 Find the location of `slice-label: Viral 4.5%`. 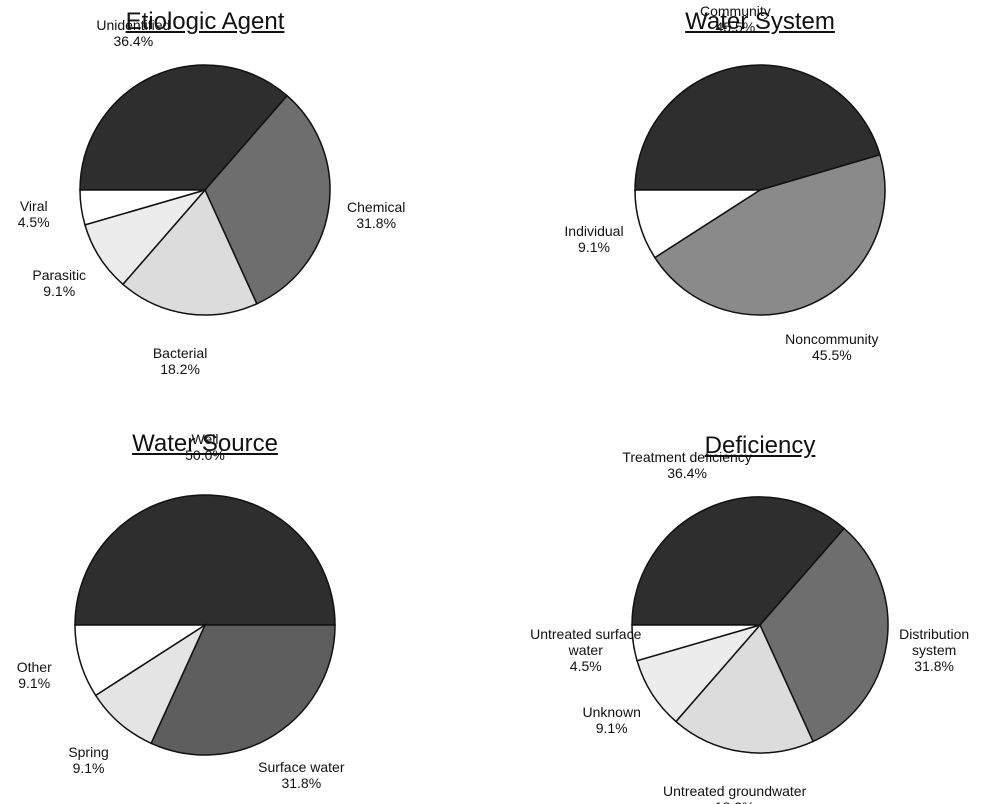

slice-label: Viral 4.5% is located at coordinates (34, 214).